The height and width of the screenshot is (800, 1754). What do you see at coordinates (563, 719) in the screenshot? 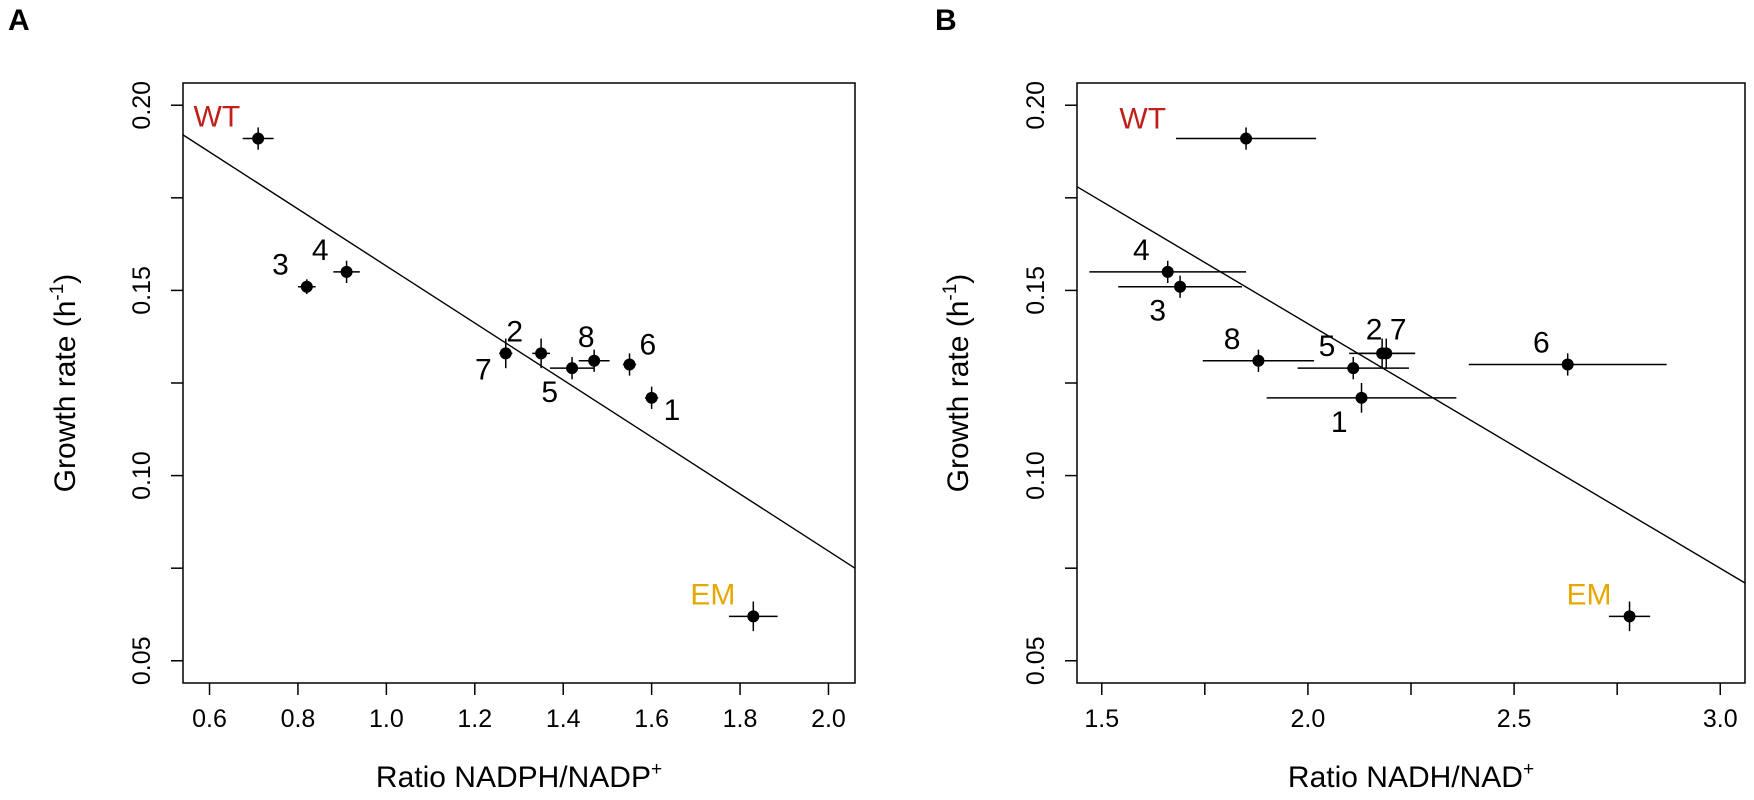
I see `x-tick-label: 1.4` at bounding box center [563, 719].